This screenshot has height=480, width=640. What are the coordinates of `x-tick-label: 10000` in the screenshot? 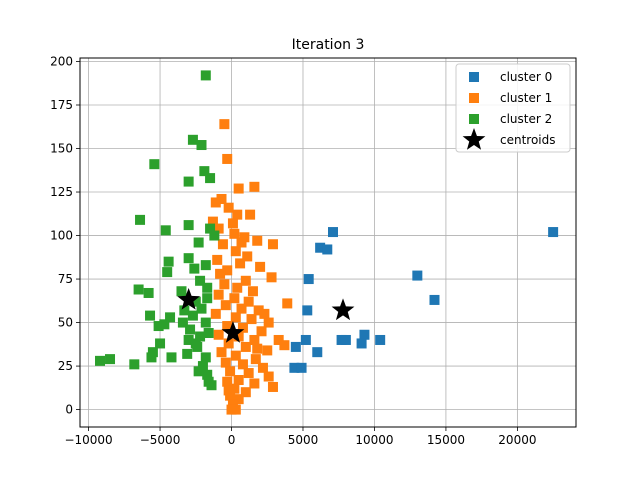 It's located at (374, 440).